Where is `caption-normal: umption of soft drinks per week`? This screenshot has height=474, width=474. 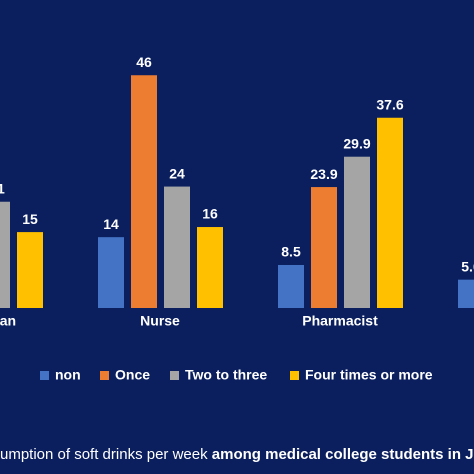 caption-normal: umption of soft drinks per week is located at coordinates (104, 454).